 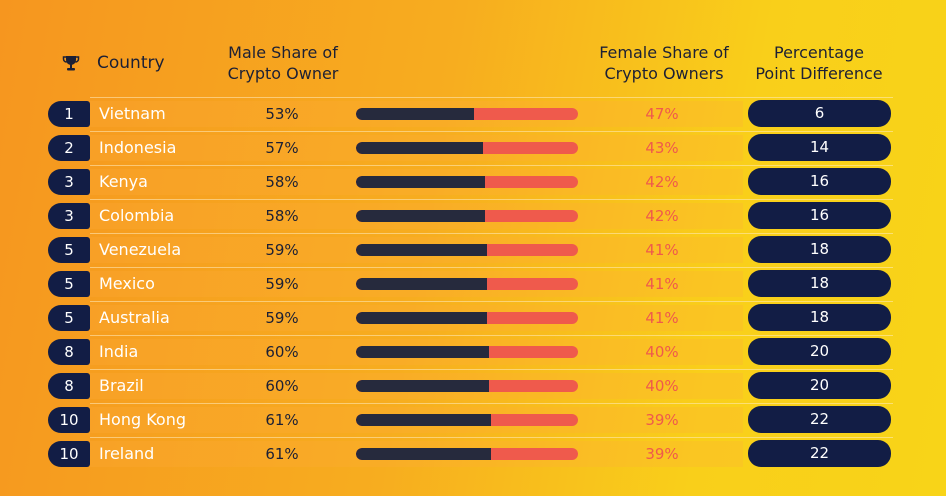 I want to click on table-row: 5 Mexico 59% 41% 18, so click(x=470, y=282).